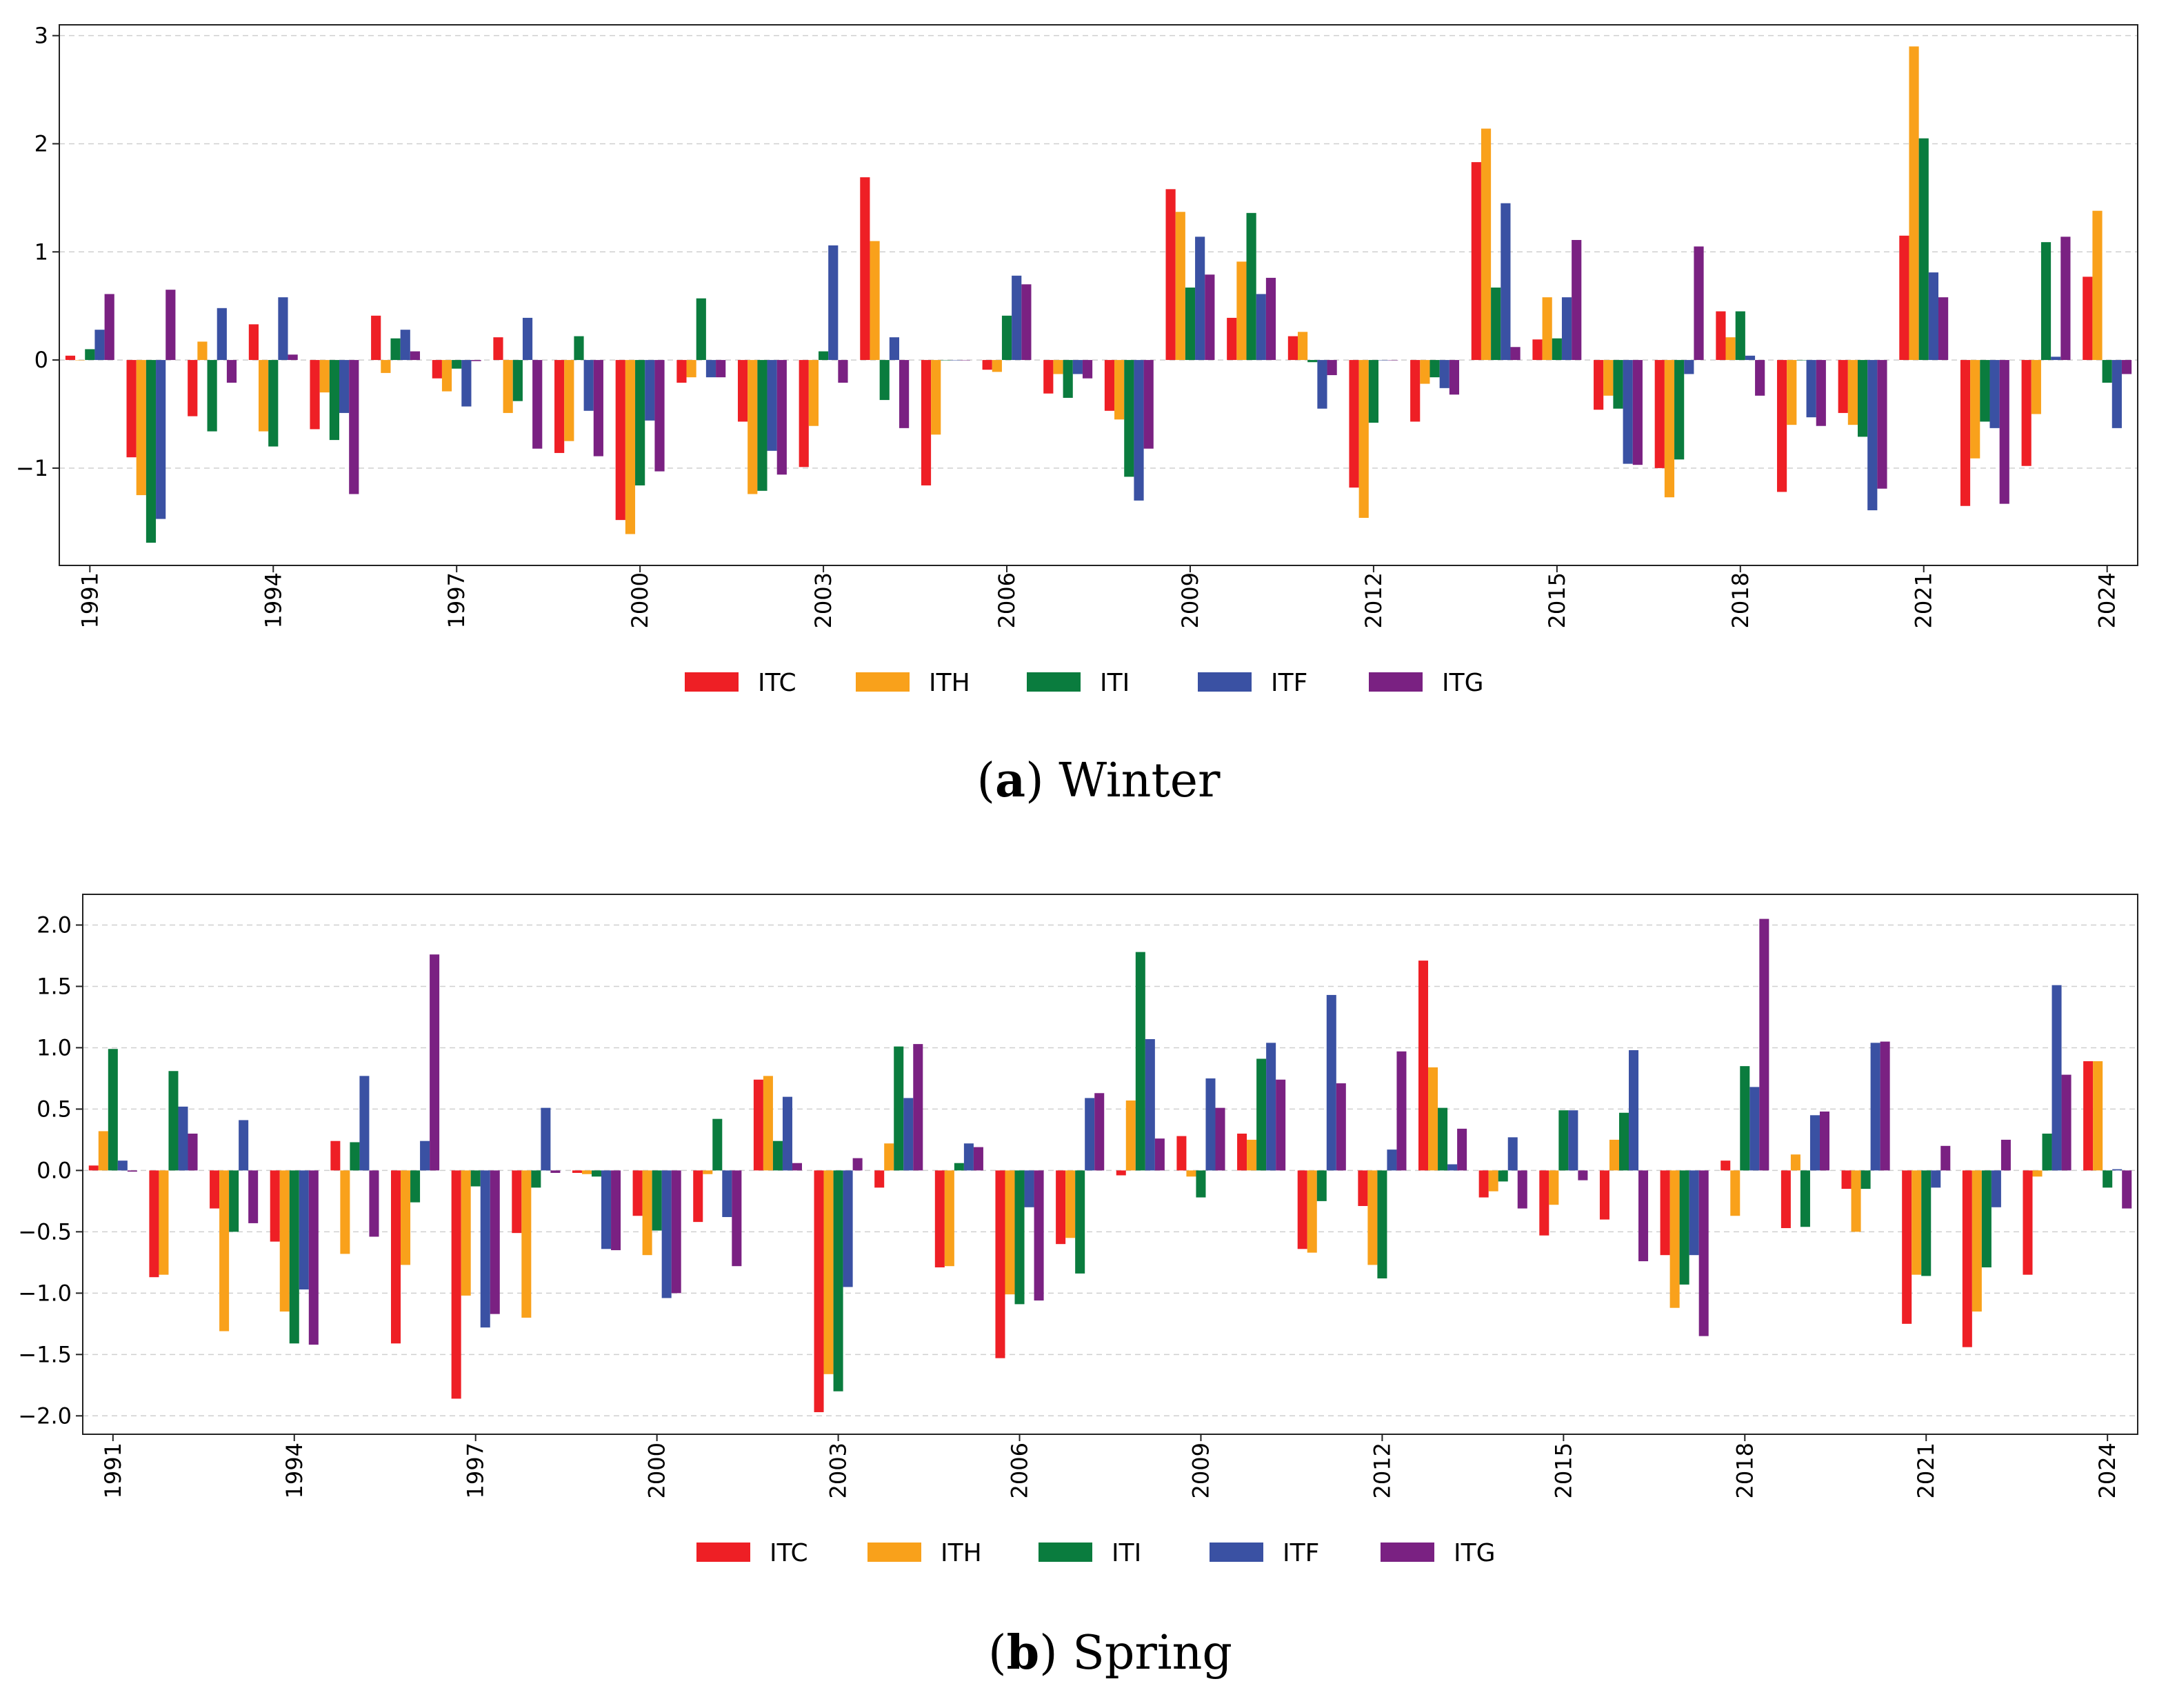 The width and height of the screenshot is (2157, 1708). Describe the element at coordinates (1401, 1111) in the screenshot. I see `bar-itg-2012` at that location.